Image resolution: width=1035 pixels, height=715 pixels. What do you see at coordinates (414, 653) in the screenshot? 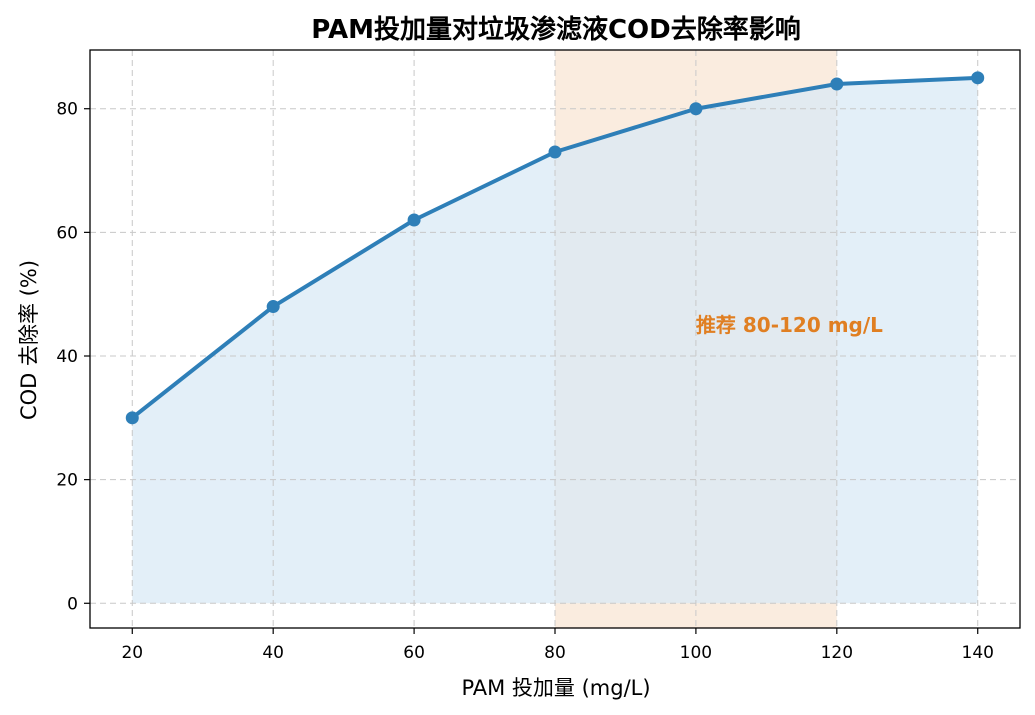
I see `x-tick-label: 60` at bounding box center [414, 653].